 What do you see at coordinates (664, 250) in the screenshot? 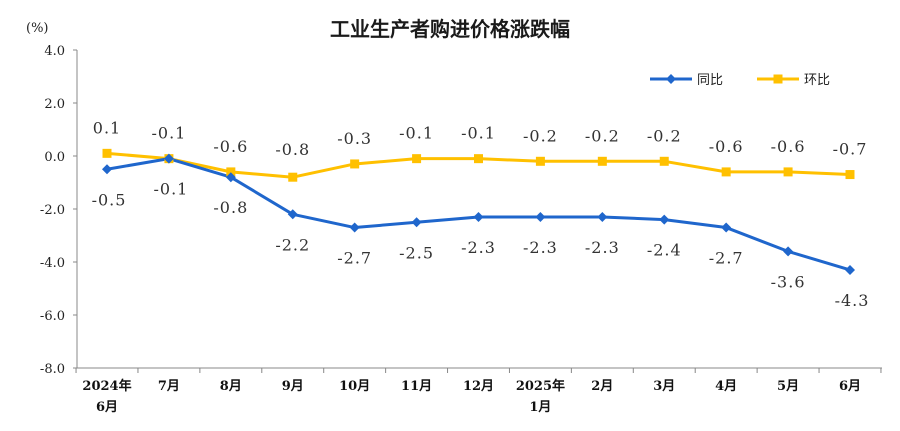
I see `data-label: -2.4` at bounding box center [664, 250].